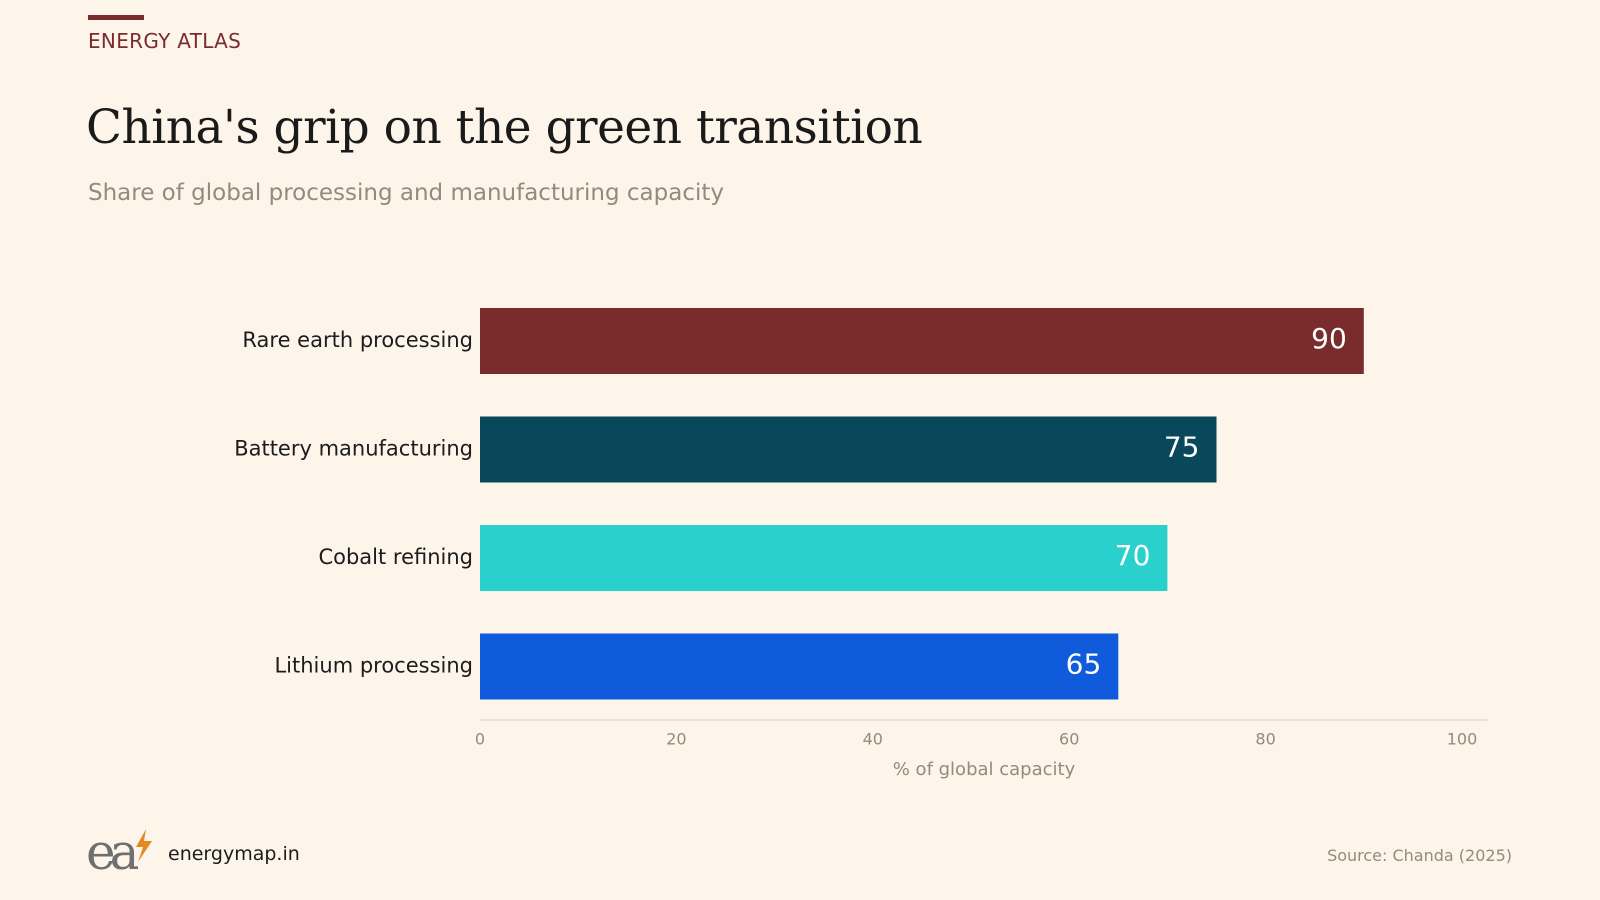 Image resolution: width=1600 pixels, height=900 pixels. I want to click on footer-source: Source: Chanda (2025), so click(1419, 855).